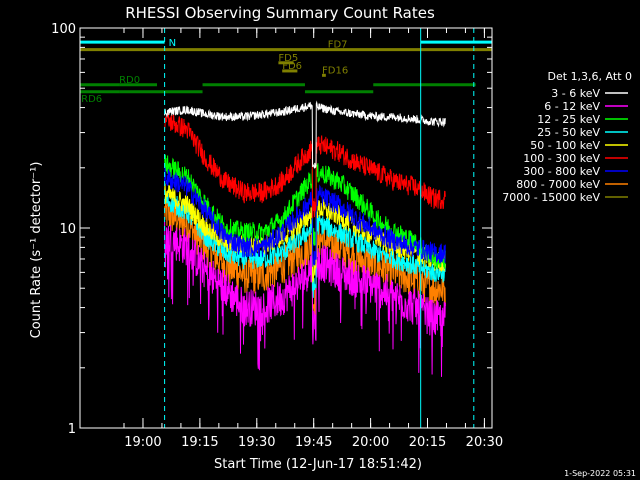  What do you see at coordinates (551, 197) in the screenshot?
I see `legend-label: 7000 - 15000 keV` at bounding box center [551, 197].